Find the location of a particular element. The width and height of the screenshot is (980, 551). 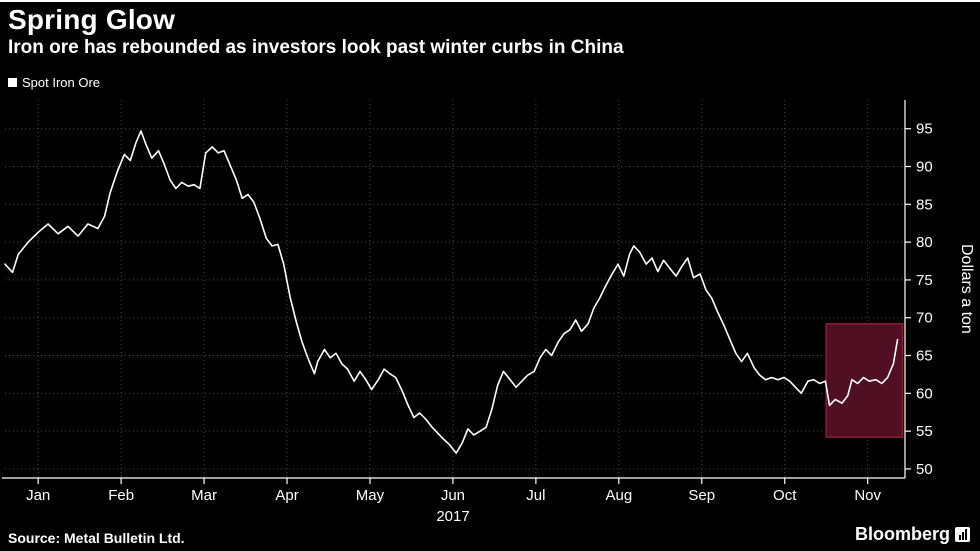

legend-label: Spot Iron Ore is located at coordinates (61, 82).